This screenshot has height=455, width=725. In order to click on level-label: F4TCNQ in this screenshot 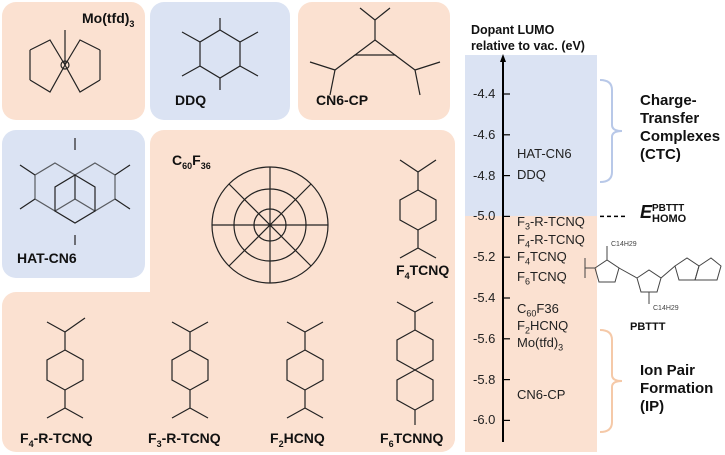, I will do `click(542, 257)`.